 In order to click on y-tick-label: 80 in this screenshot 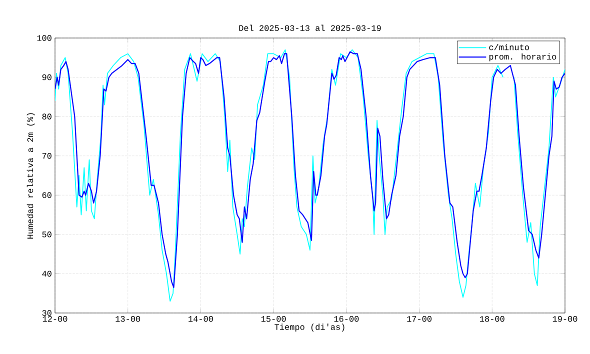, I will do `click(47, 117)`.